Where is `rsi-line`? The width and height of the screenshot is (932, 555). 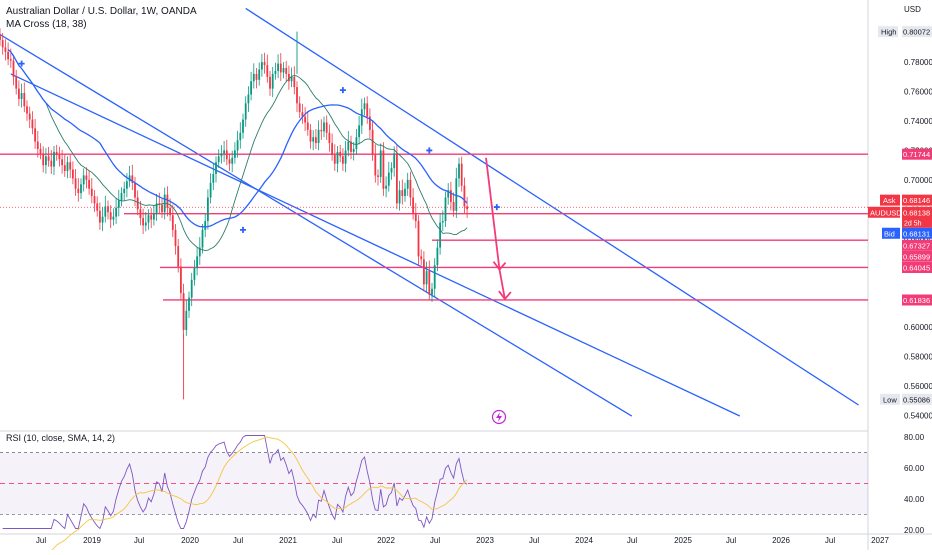
rsi-line is located at coordinates (235, 482).